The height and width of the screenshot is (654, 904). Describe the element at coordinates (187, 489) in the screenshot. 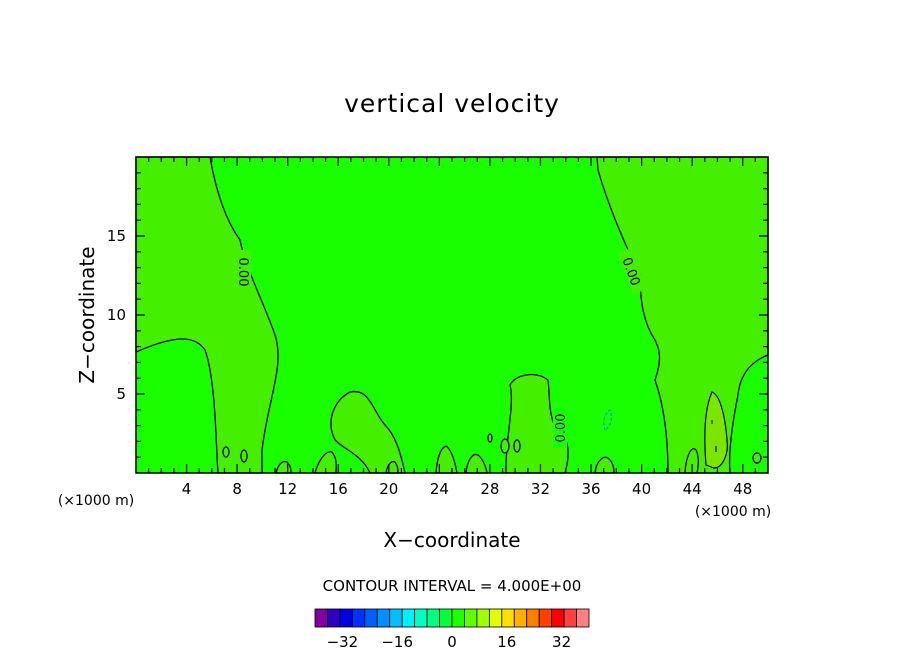

I see `x-tick-label-0: 4` at that location.